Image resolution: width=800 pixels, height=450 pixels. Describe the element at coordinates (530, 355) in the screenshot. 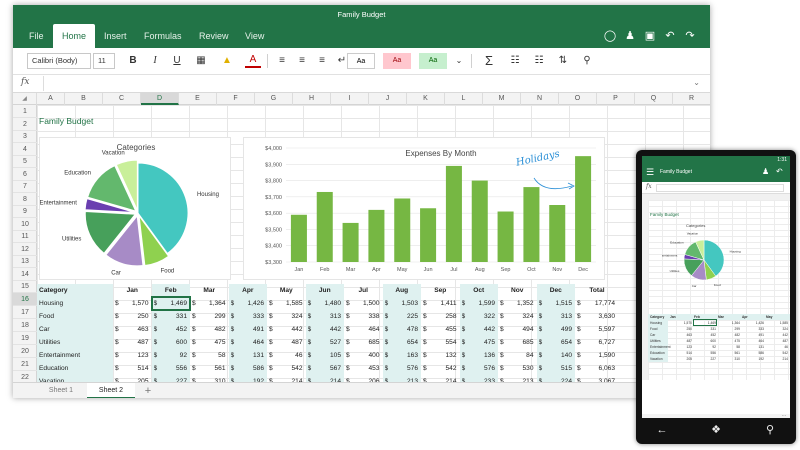

I see `table-cell: 84` at that location.